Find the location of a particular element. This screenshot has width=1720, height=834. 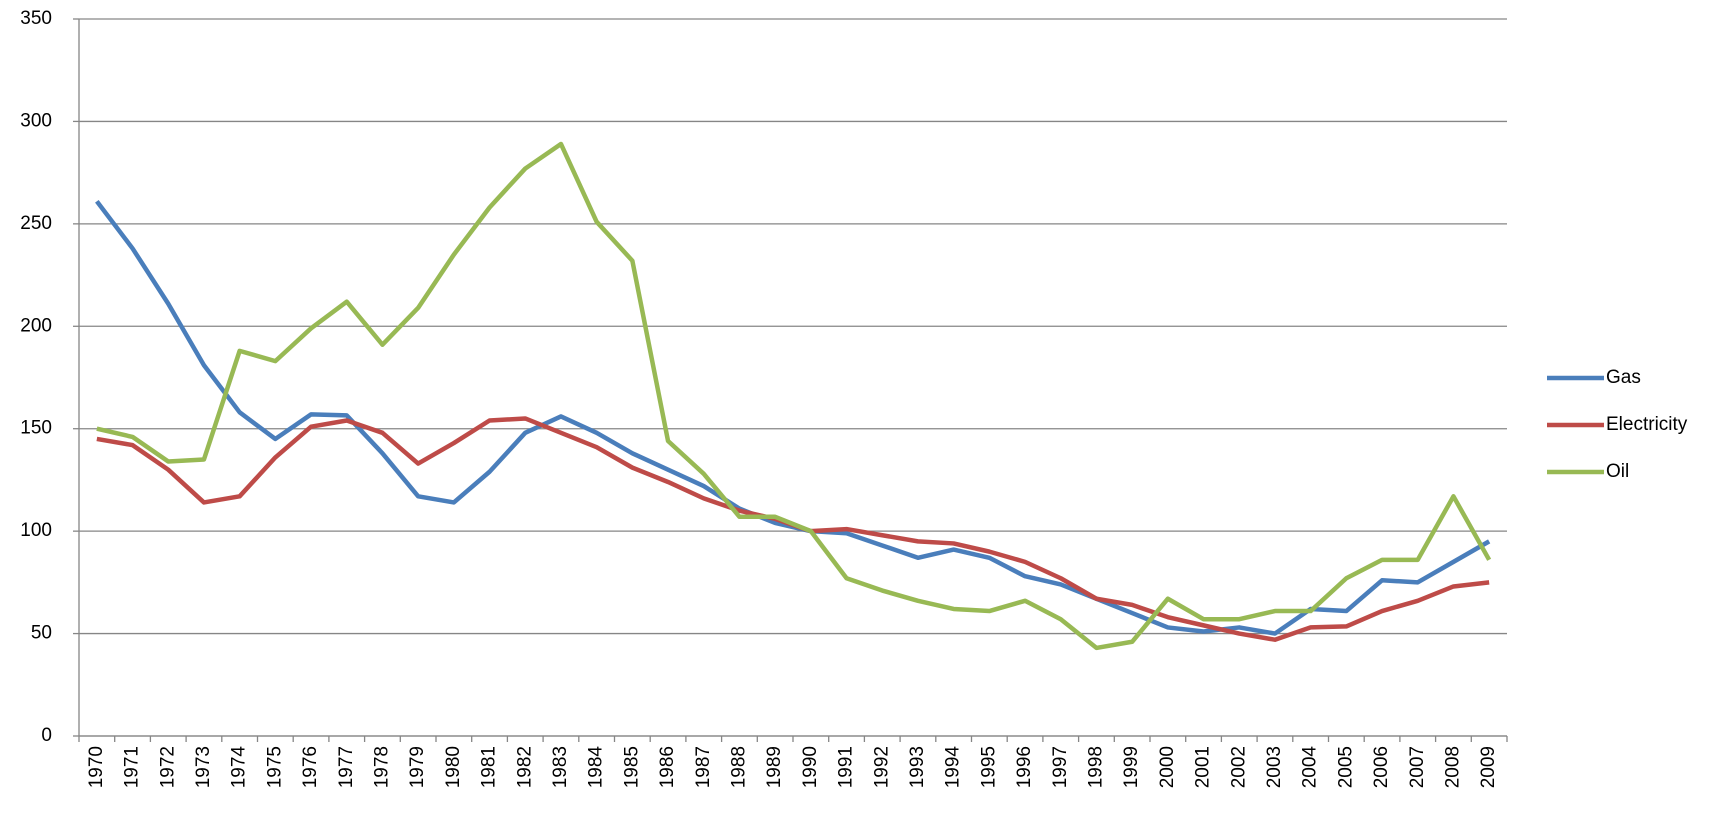

x-tick-label: 1973 is located at coordinates (203, 767).